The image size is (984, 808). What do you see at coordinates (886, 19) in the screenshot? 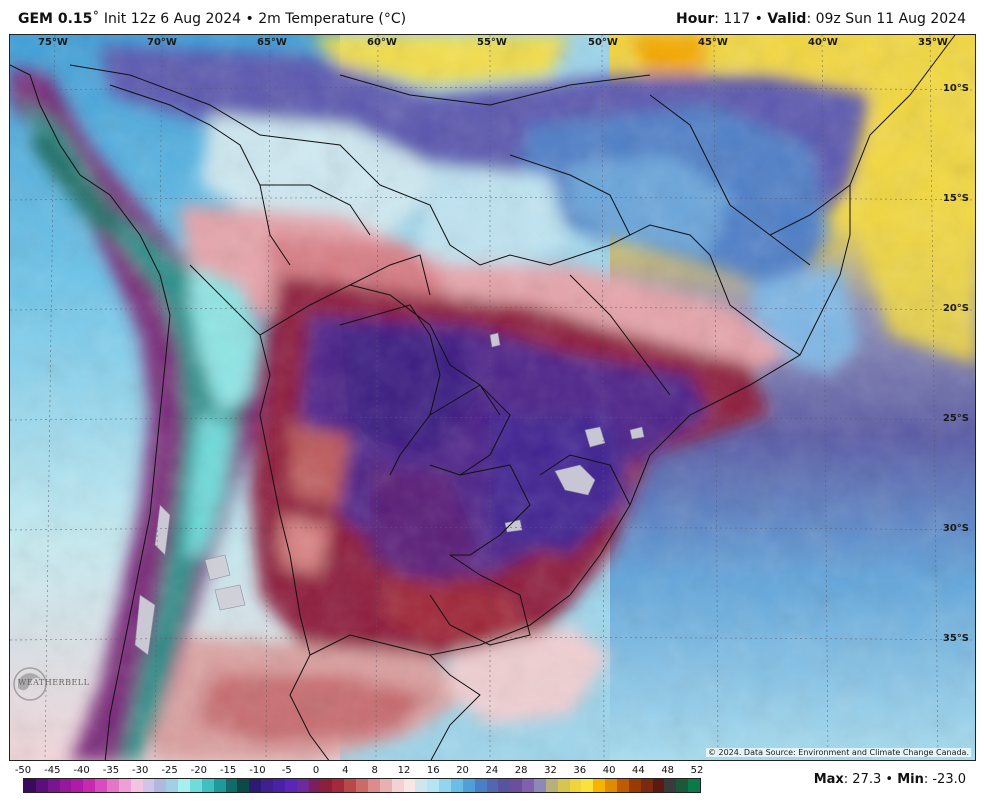
I see `valid-value: : 09z Sun 11 Aug 2024` at bounding box center [886, 19].